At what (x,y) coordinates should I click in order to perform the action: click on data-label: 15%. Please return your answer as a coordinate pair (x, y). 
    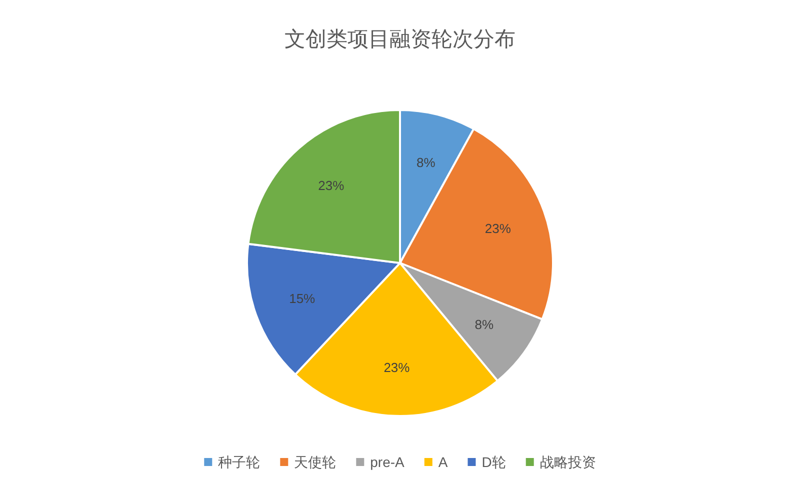
    Looking at the image, I should click on (302, 298).